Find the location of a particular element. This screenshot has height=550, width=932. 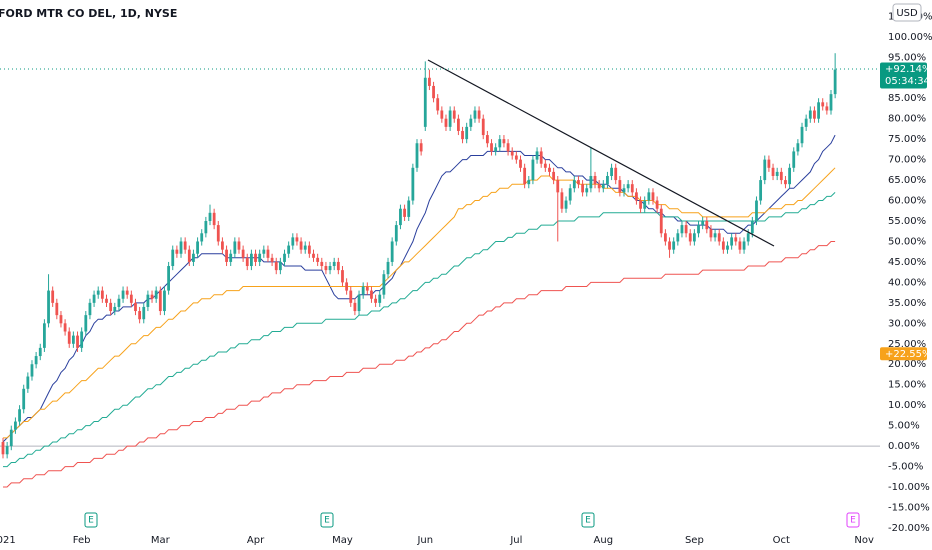

y-tick-label: 10.00% is located at coordinates (907, 405).